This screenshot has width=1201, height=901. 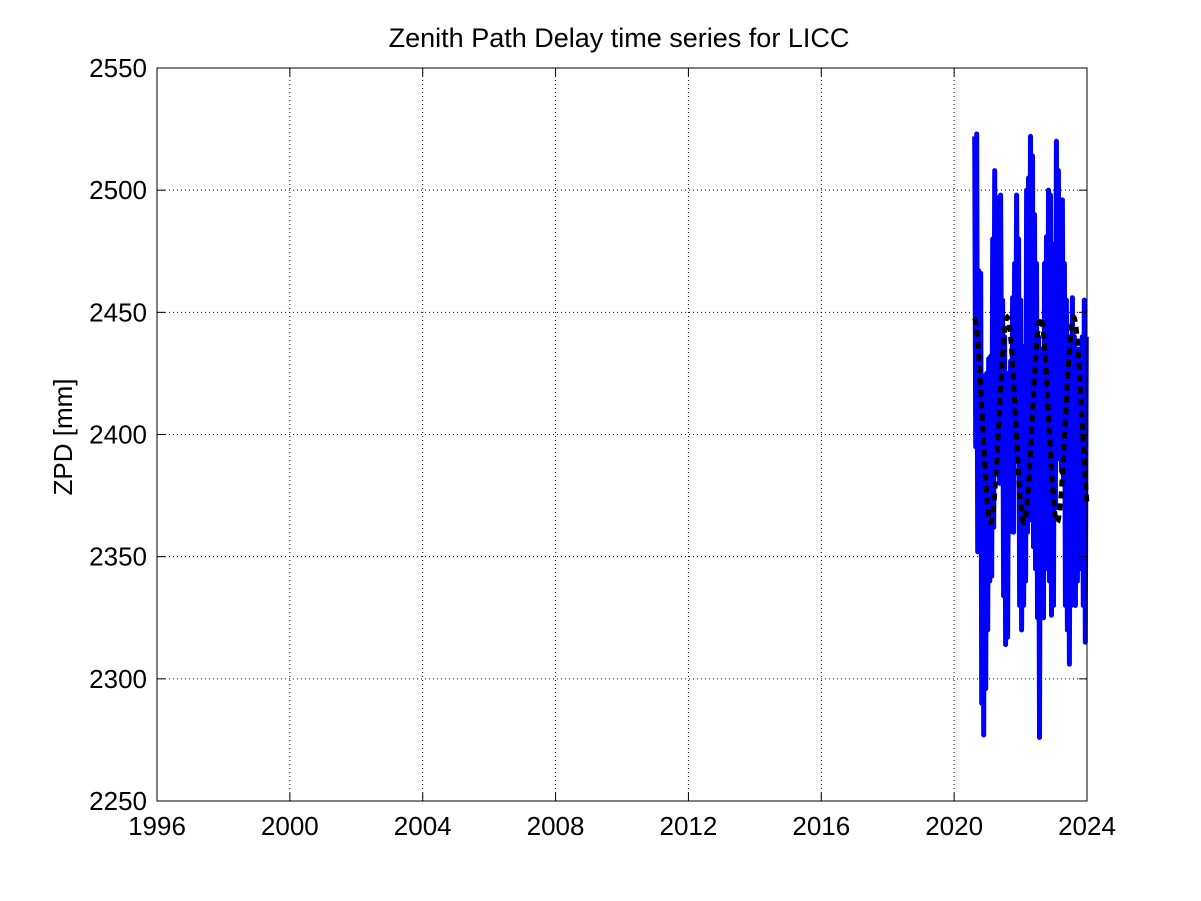 What do you see at coordinates (63, 437) in the screenshot?
I see `y-axis-label: ZPD [mm]` at bounding box center [63, 437].